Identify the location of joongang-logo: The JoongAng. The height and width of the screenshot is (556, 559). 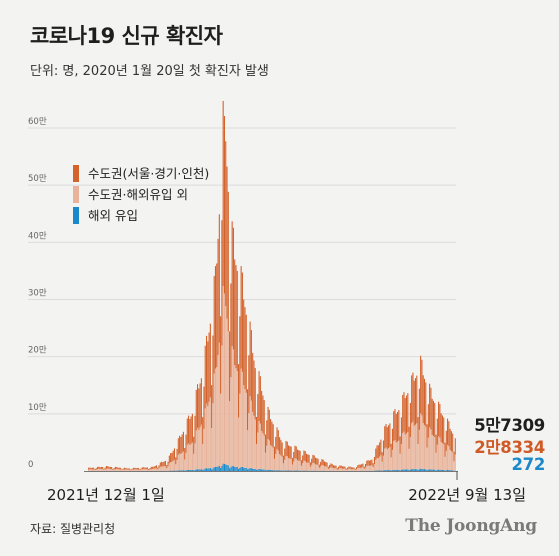
(471, 526).